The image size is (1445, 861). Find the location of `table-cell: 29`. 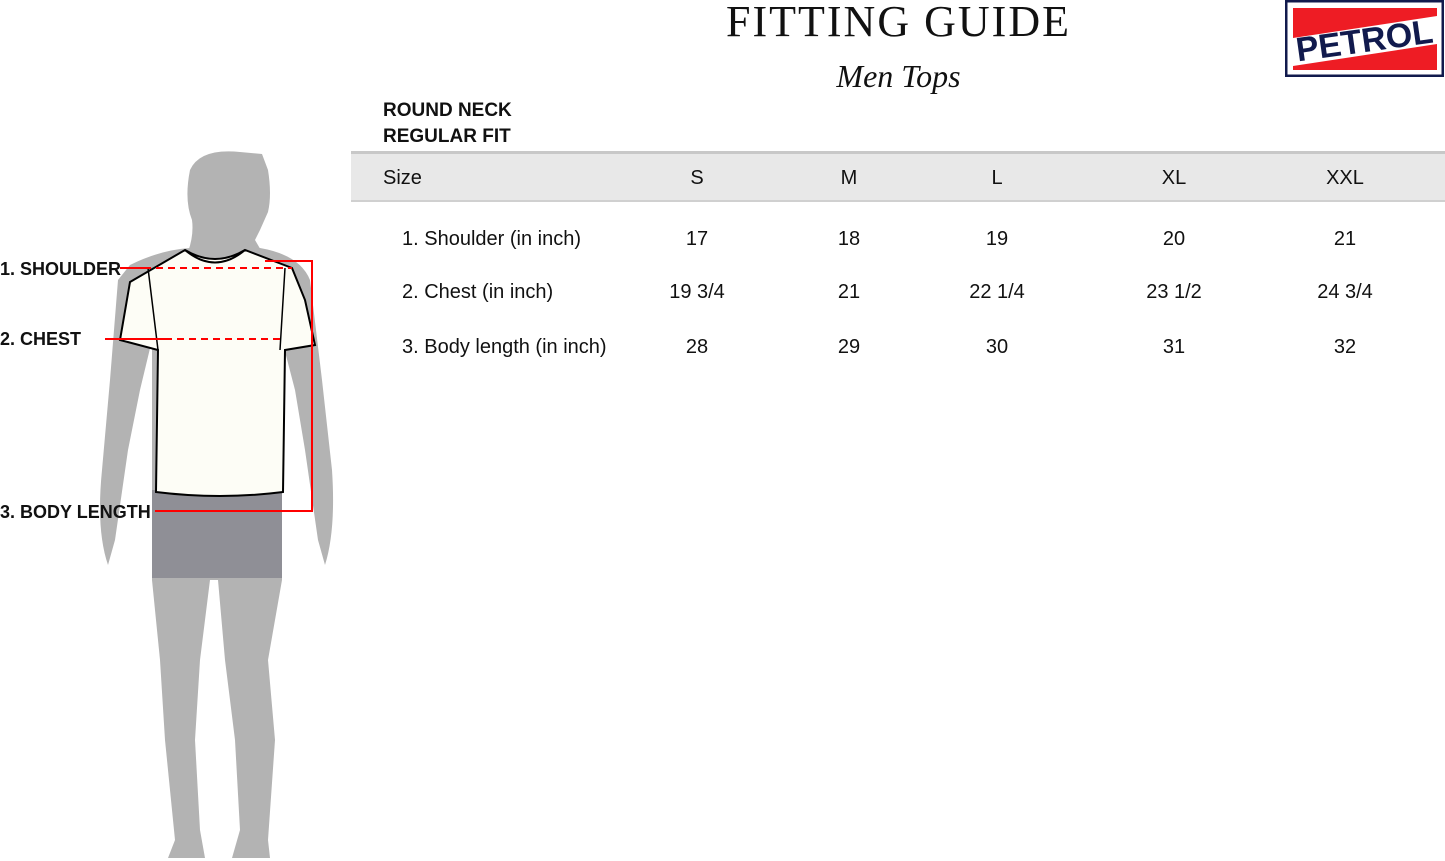

table-cell: 29 is located at coordinates (849, 347).